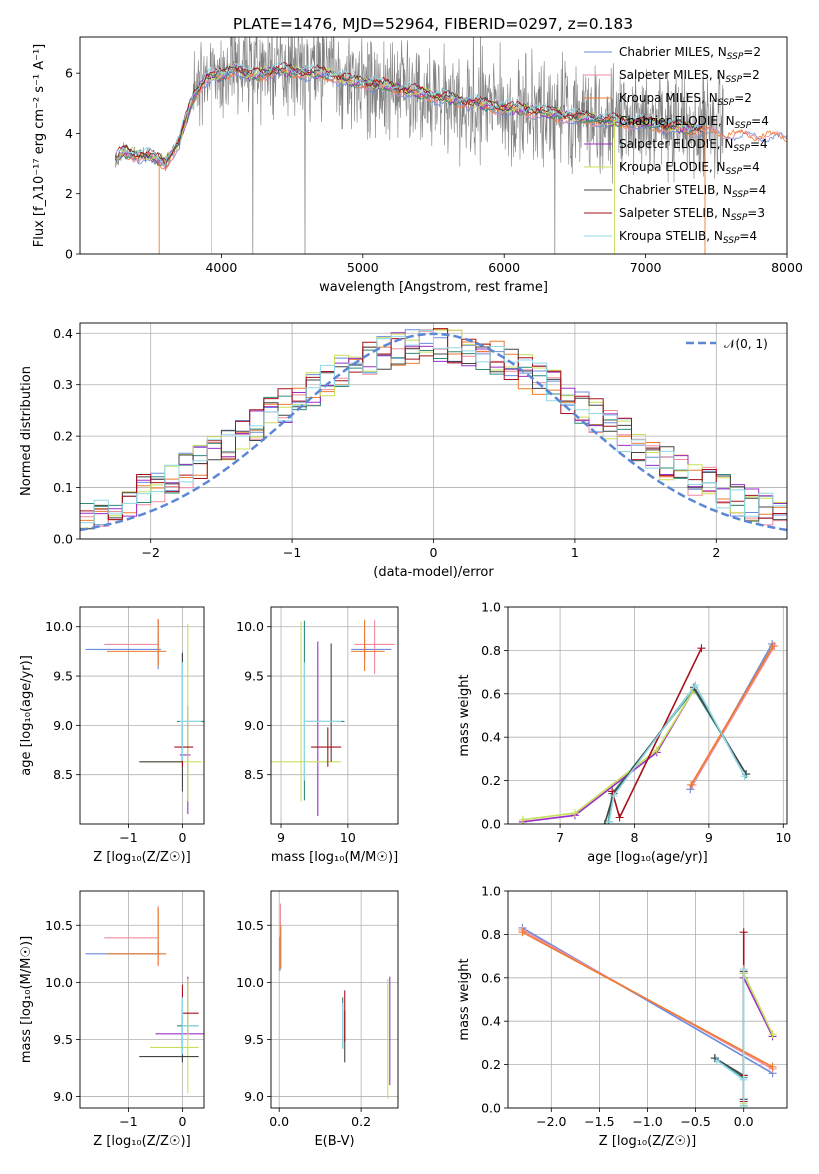 This screenshot has height=1174, width=819. What do you see at coordinates (433, 572) in the screenshot?
I see `x-axis-label: (data-model)/error` at bounding box center [433, 572].